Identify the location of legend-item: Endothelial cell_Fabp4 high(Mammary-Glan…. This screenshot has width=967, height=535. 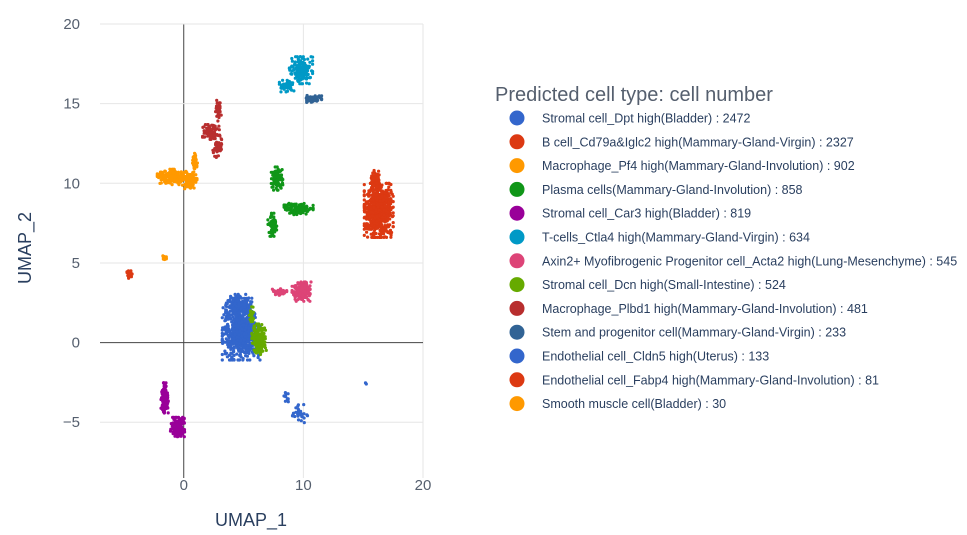
(694, 380).